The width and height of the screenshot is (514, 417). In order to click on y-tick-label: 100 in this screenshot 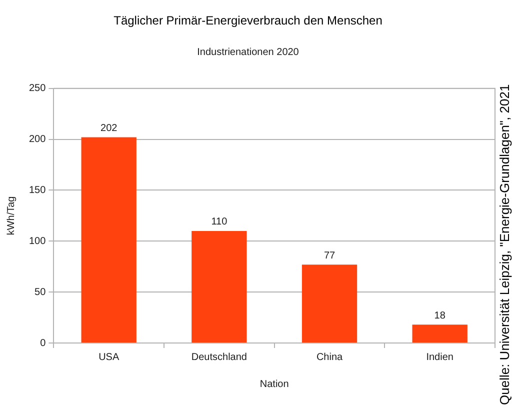, I will do `click(37, 241)`.